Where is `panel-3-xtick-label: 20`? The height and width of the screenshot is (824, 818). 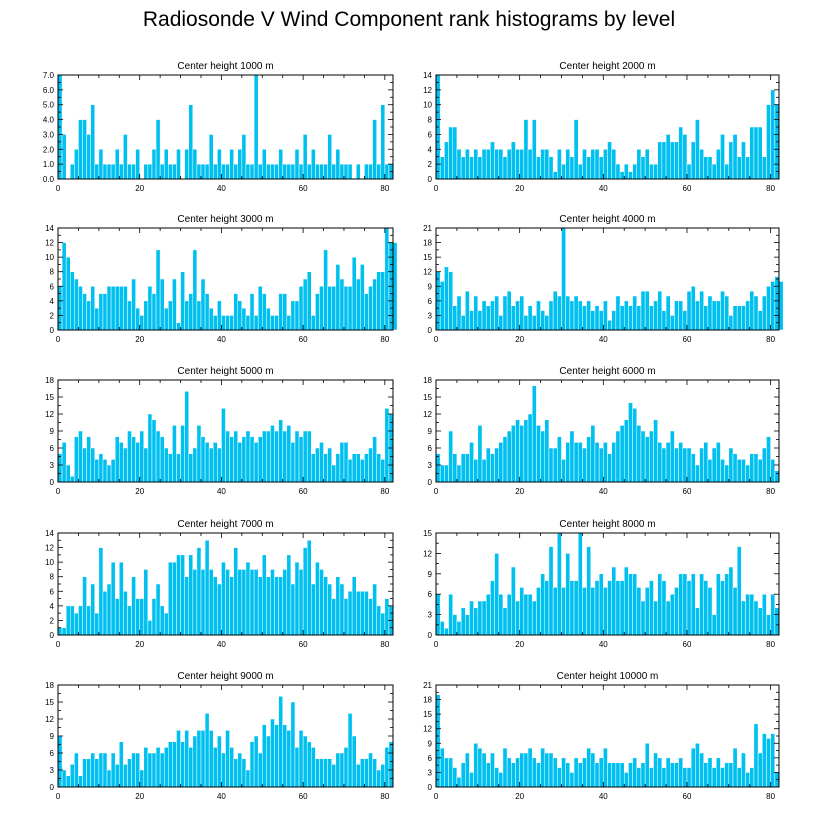 panel-3-xtick-label: 20 is located at coordinates (139, 339).